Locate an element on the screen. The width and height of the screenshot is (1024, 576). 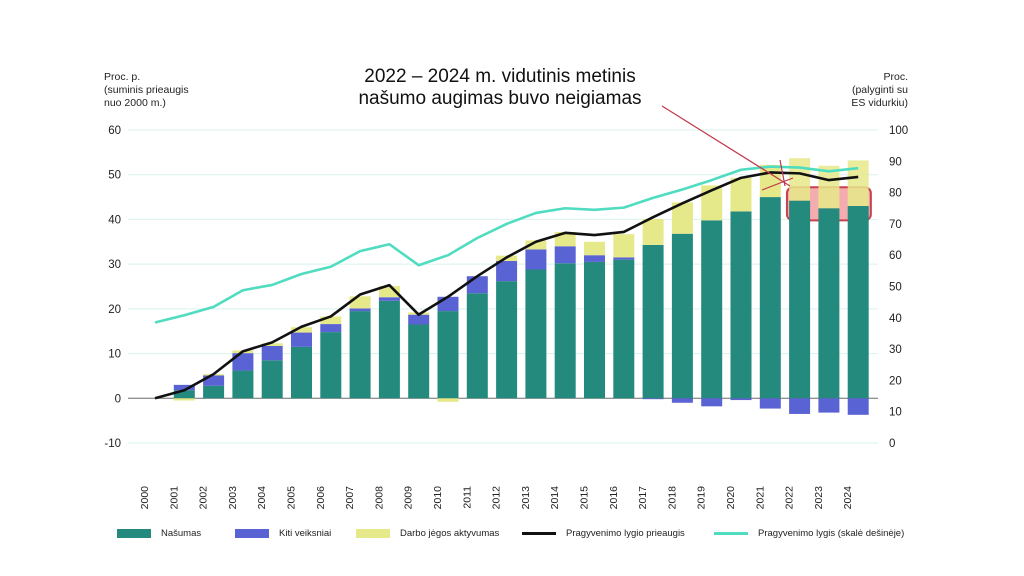
left-axis-title-line: (suminis prieaugis is located at coordinates (146, 90).